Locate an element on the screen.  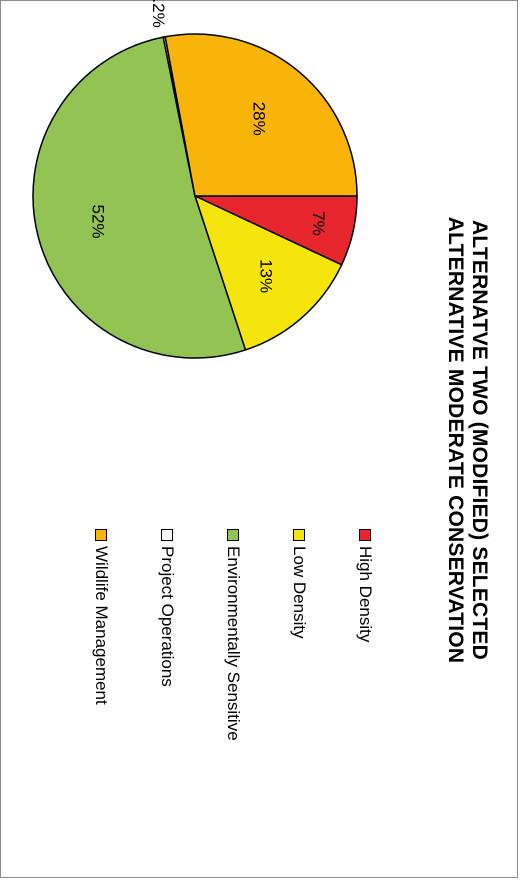
data-label-project-operations: 0.2% is located at coordinates (158, 14).